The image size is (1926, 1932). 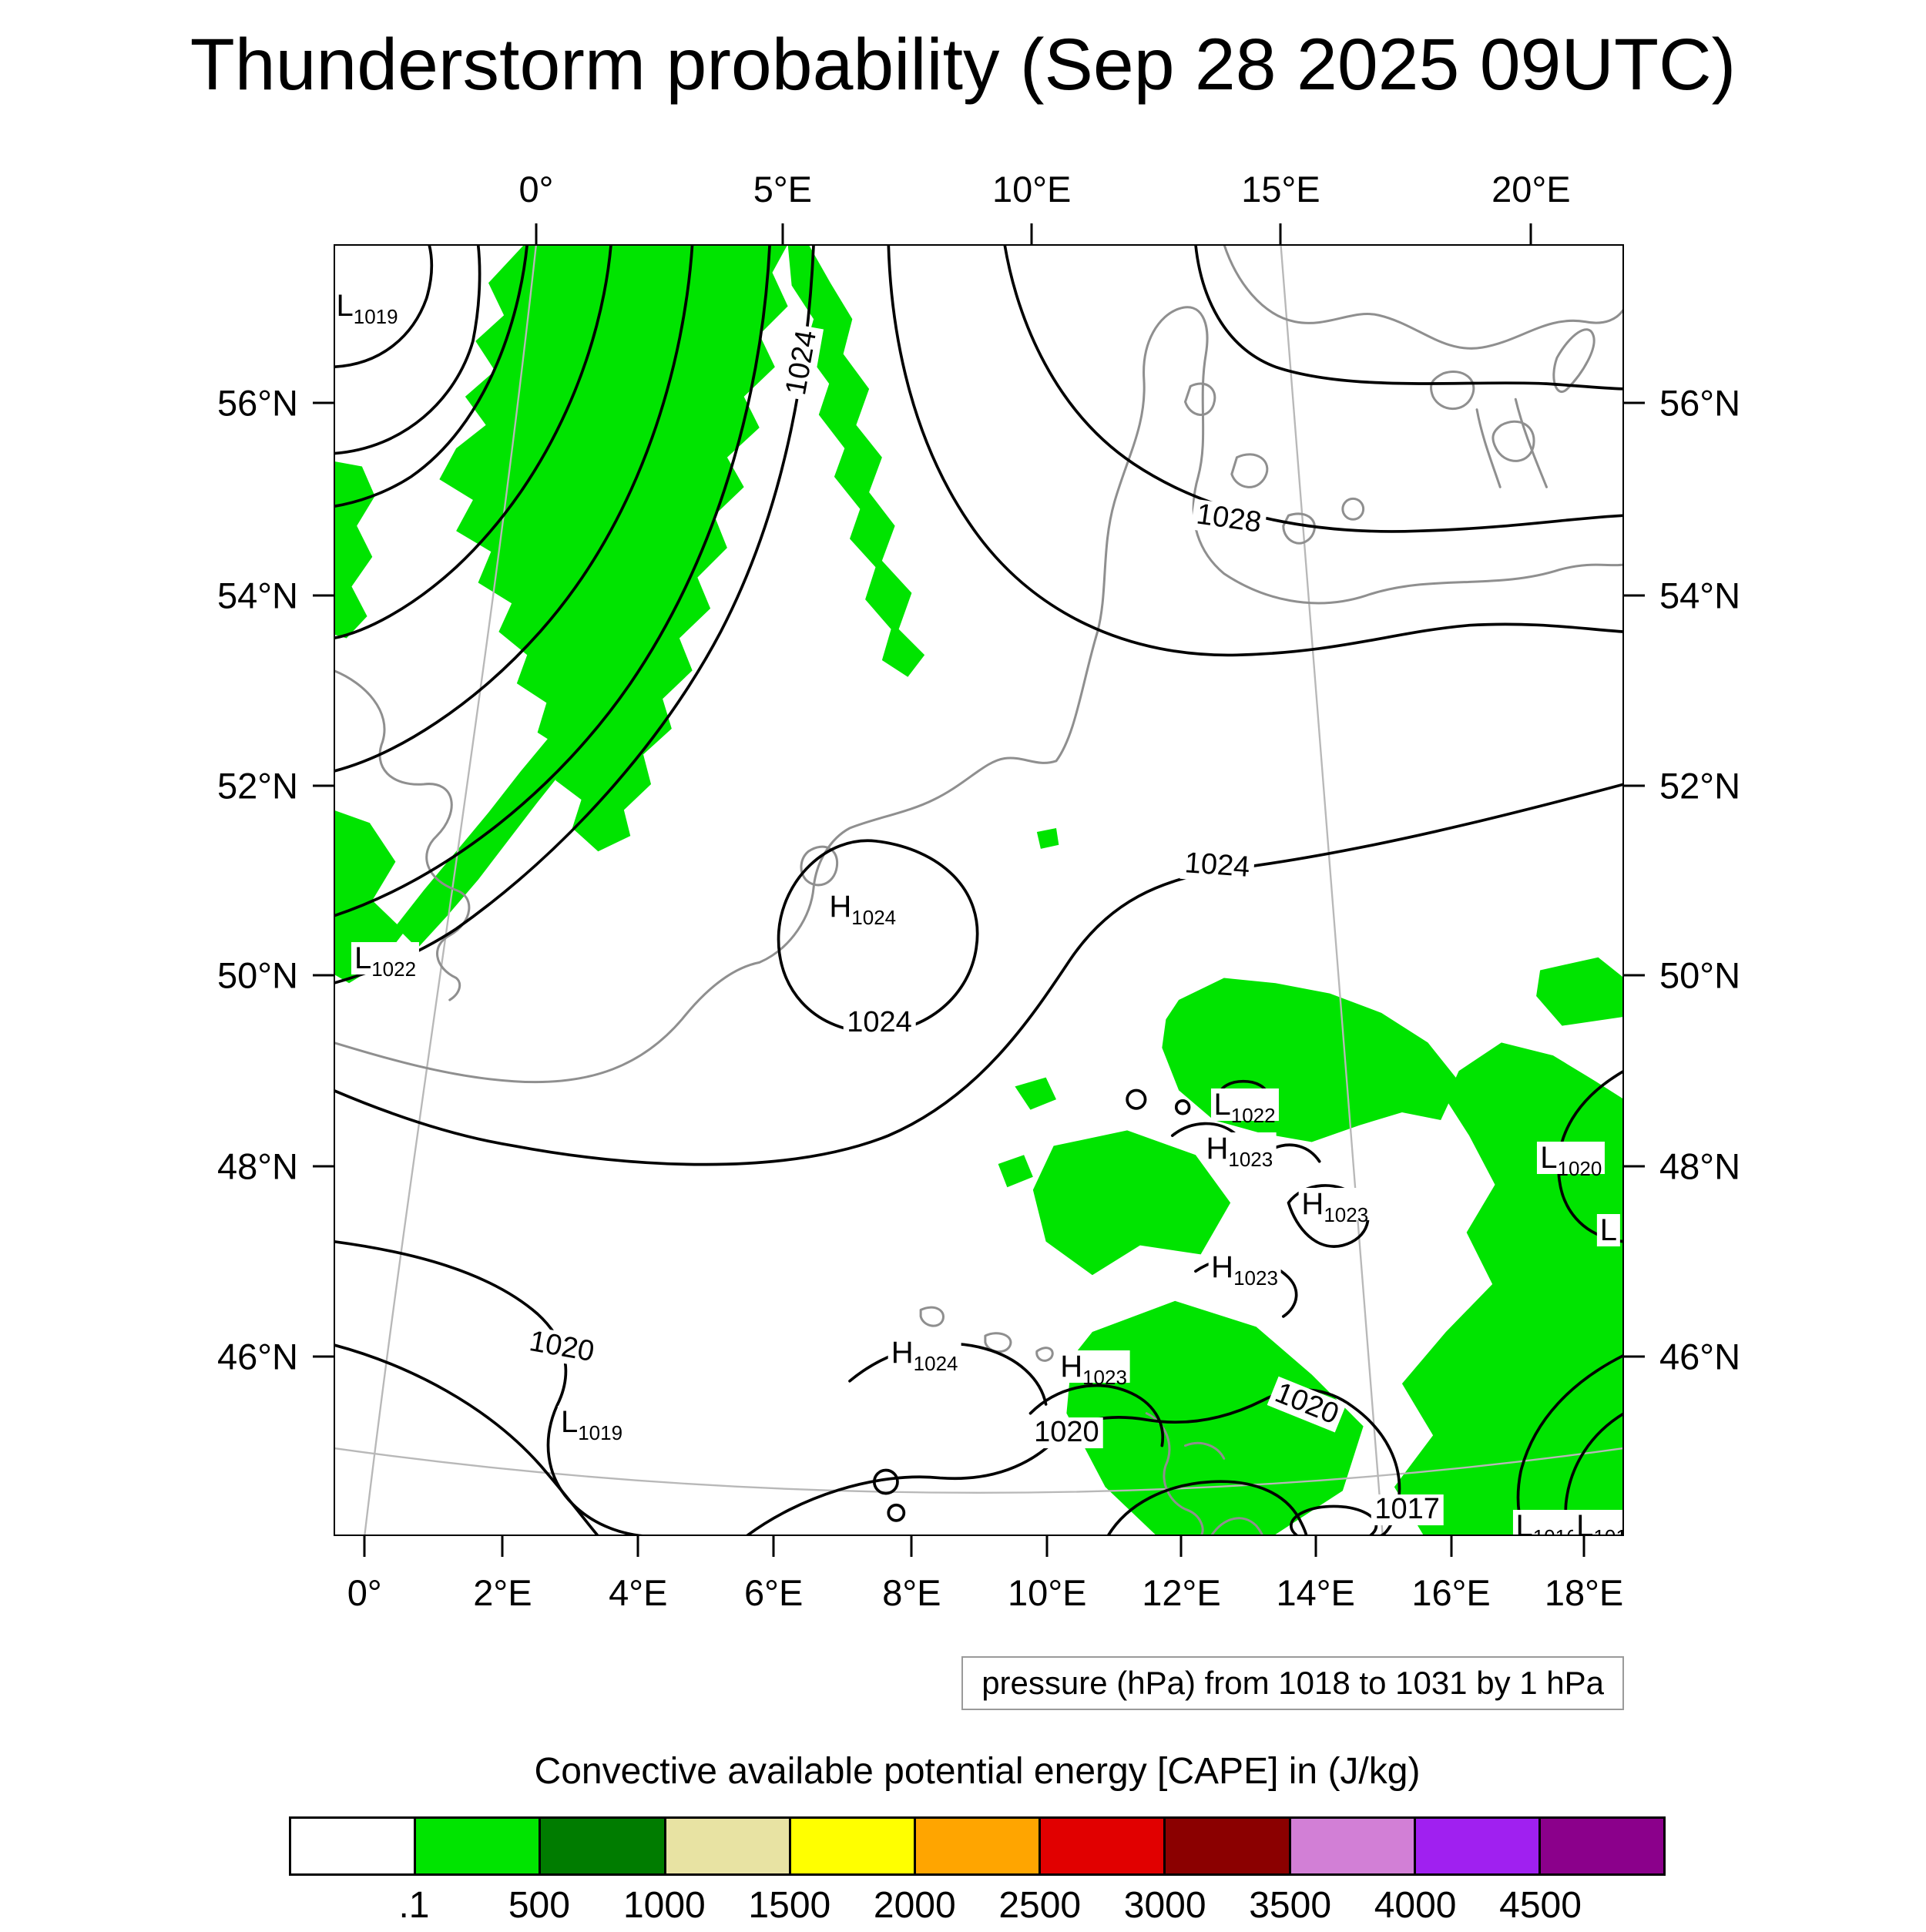 What do you see at coordinates (257, 975) in the screenshot?
I see `axis-left-label: 50°N` at bounding box center [257, 975].